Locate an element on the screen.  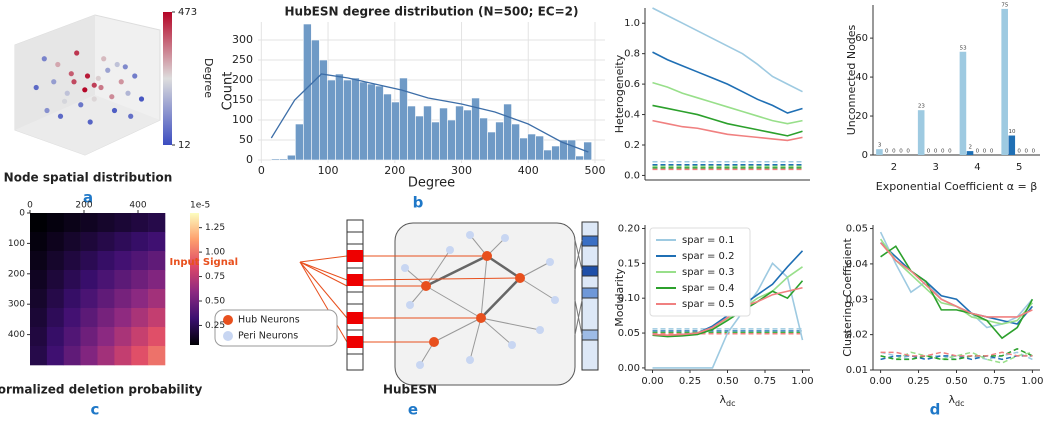
y-tick-label: 0.4 is located at coordinates (632, 115).